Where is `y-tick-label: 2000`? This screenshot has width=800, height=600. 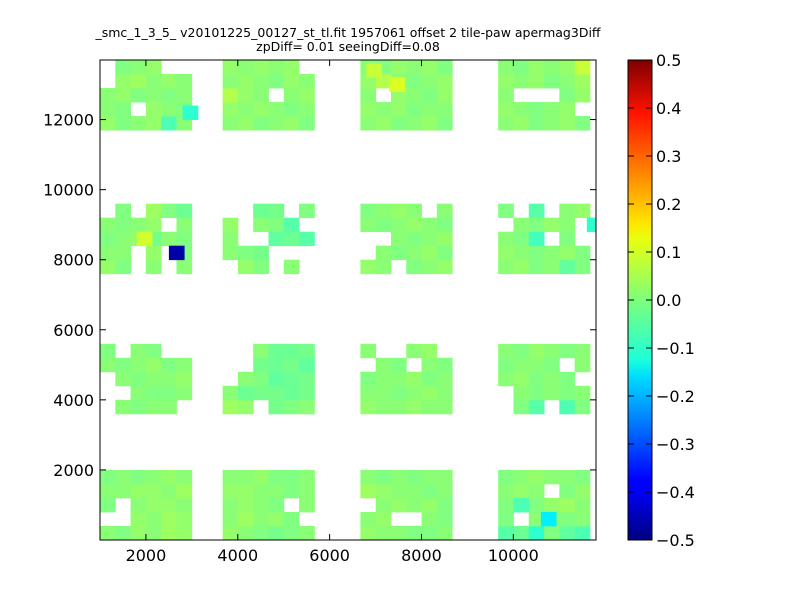 y-tick-label: 2000 is located at coordinates (73, 470).